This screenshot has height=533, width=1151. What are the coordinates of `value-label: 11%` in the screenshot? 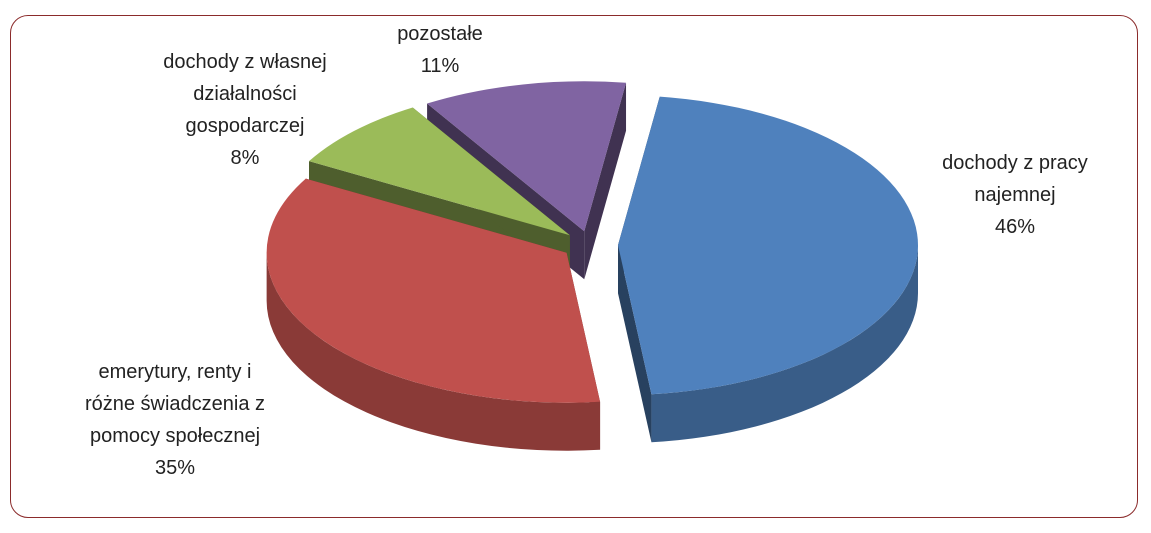 It's located at (440, 66).